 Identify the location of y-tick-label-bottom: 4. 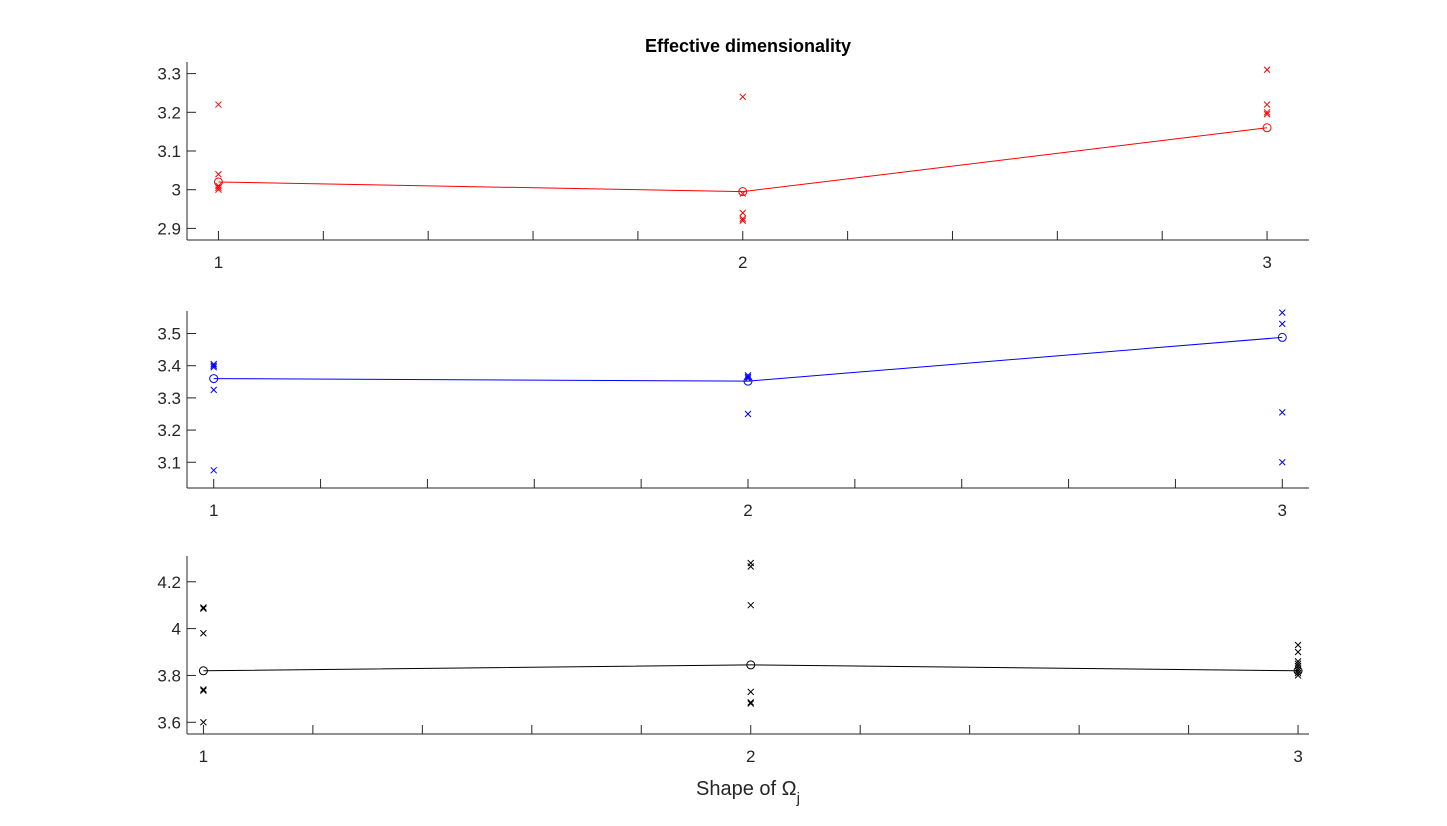
(176, 629).